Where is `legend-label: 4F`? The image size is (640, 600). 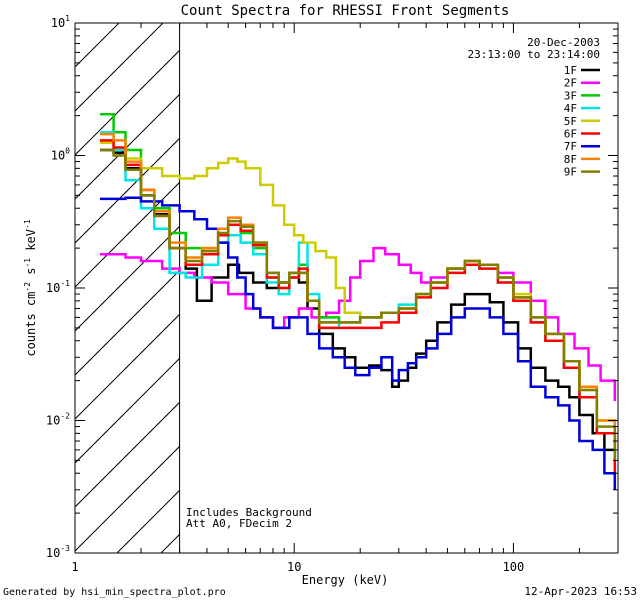
legend-label: 4F is located at coordinates (570, 108).